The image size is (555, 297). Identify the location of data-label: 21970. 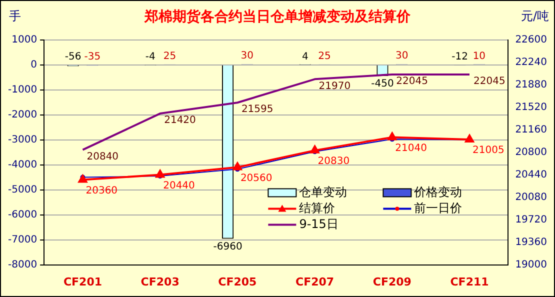
(334, 86).